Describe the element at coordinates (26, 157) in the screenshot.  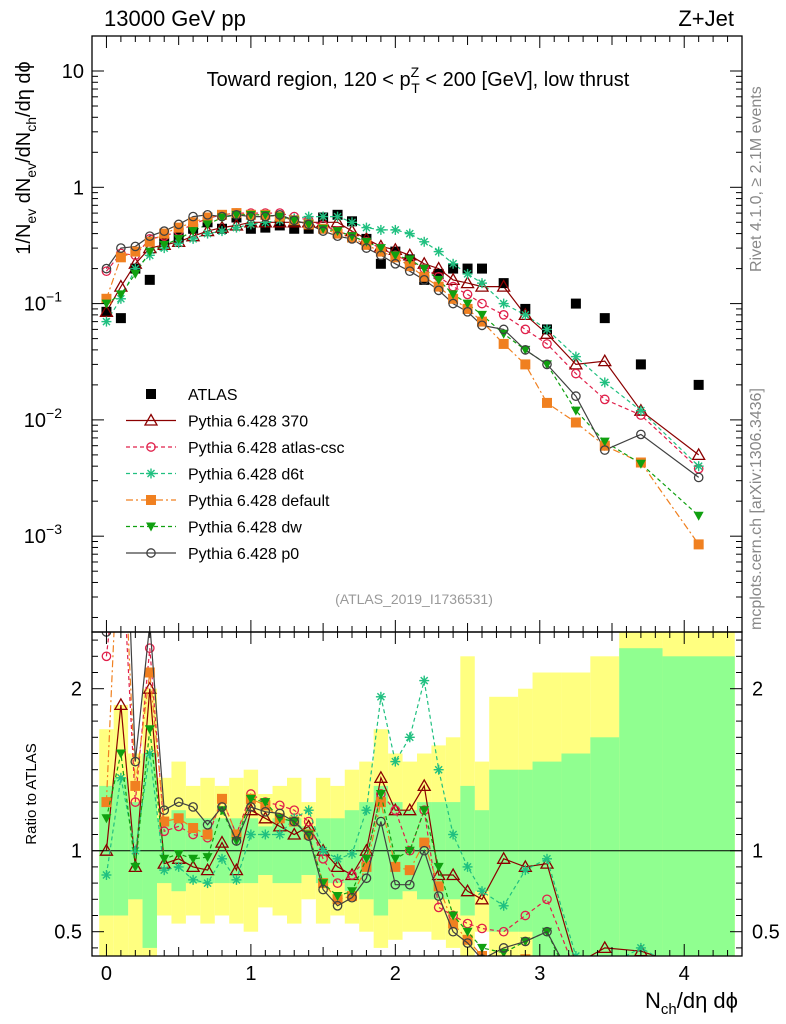
I see `main-y-axis-label: 1/Nev dNev/dNch/dη dϕ` at that location.